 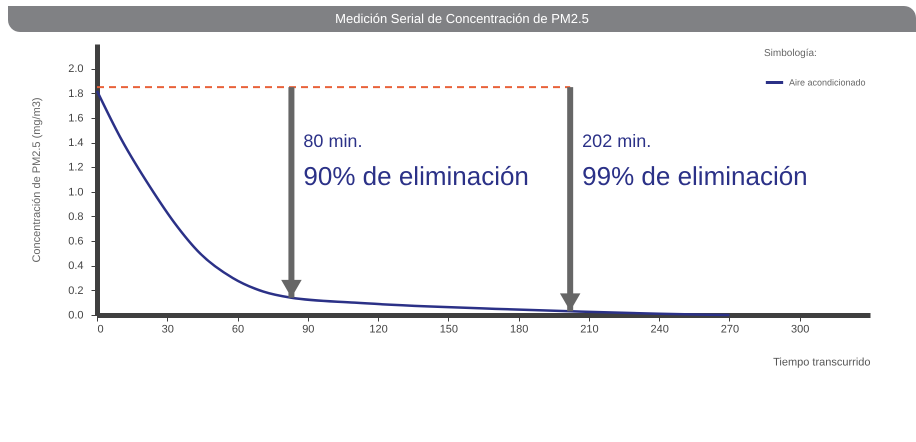 I want to click on y-tick-label: 0.4, so click(x=76, y=266).